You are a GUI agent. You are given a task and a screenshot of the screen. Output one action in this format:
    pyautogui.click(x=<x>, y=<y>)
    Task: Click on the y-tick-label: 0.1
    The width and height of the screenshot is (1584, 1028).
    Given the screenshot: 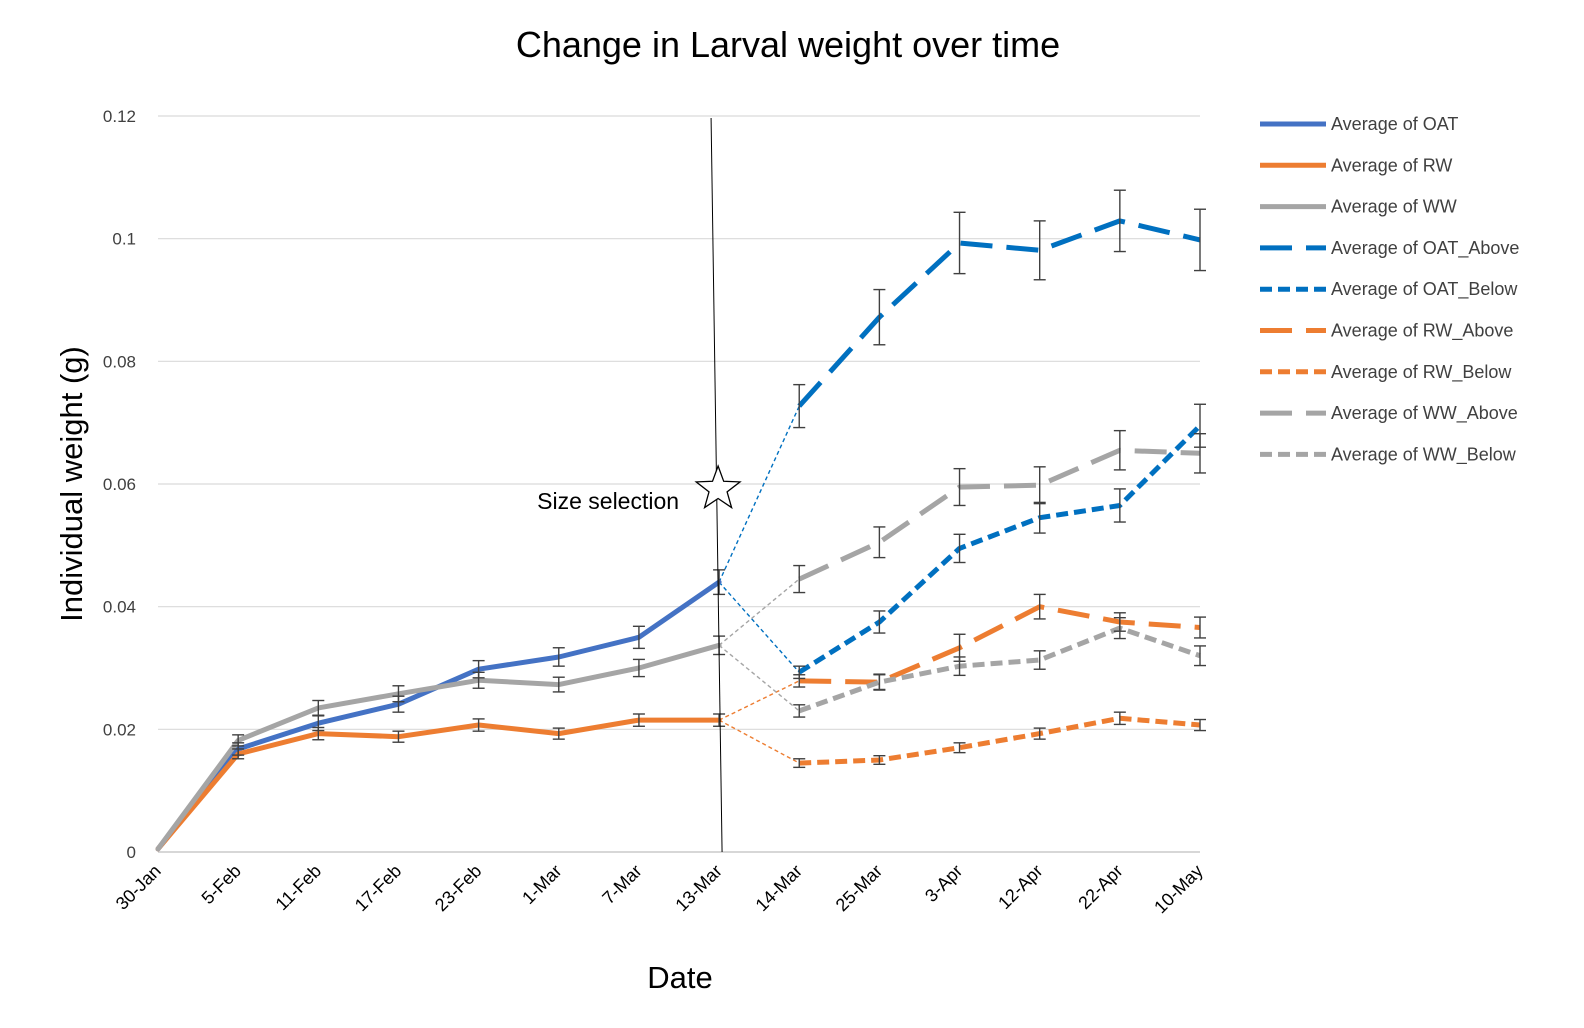 What is the action you would take?
    pyautogui.click(x=124, y=239)
    